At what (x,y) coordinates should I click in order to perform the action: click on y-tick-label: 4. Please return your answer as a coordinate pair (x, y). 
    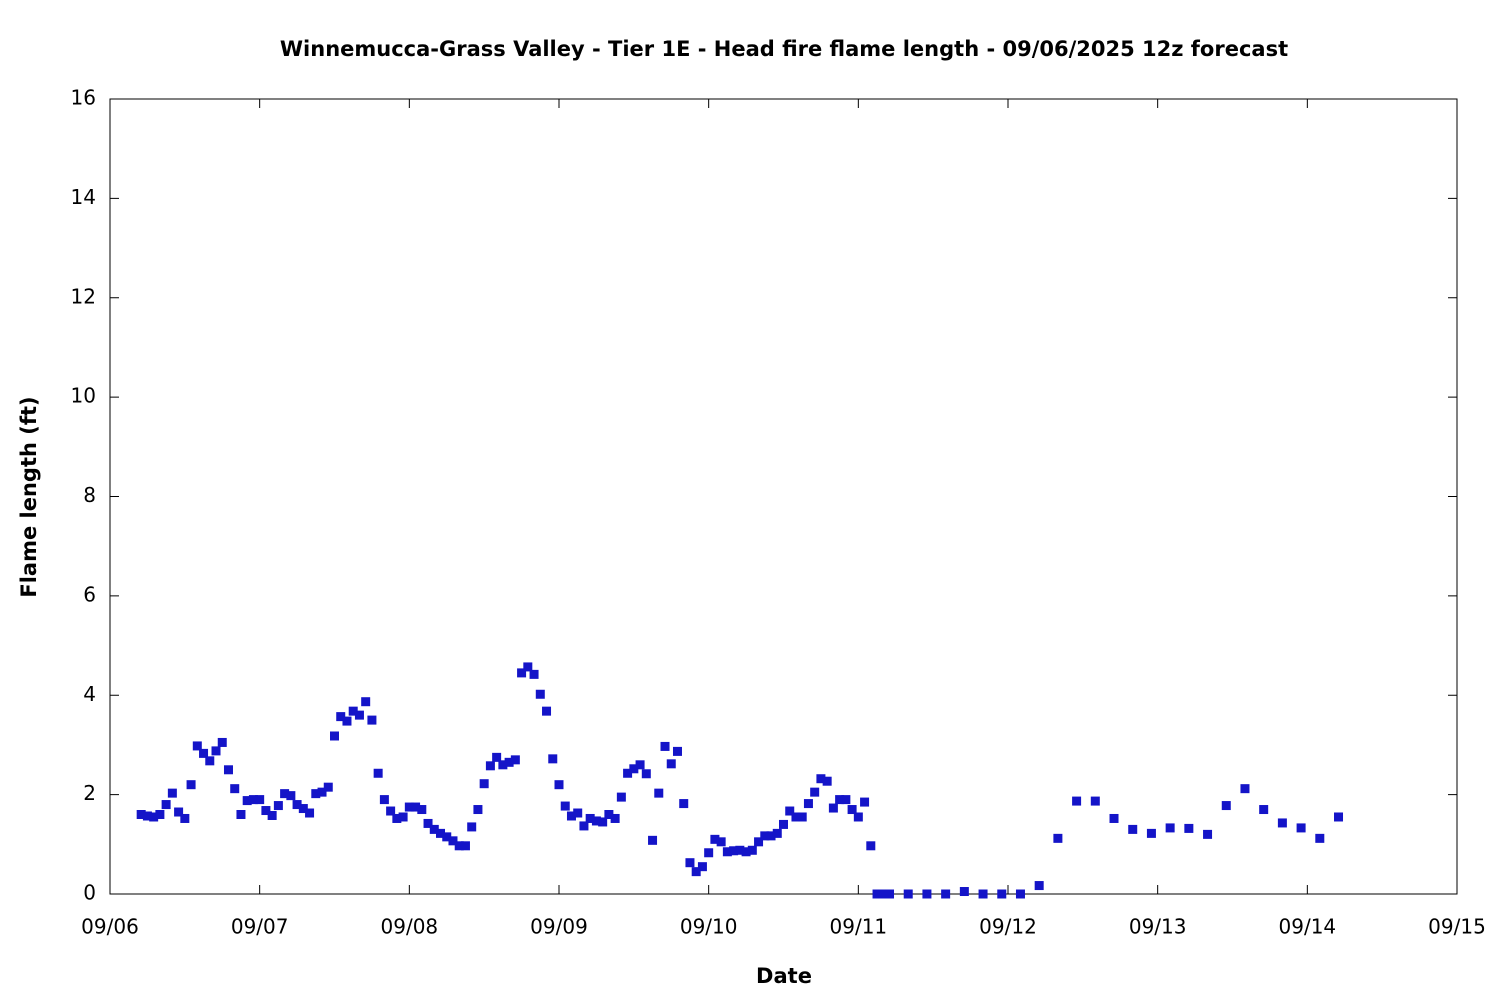
    Looking at the image, I should click on (89, 694).